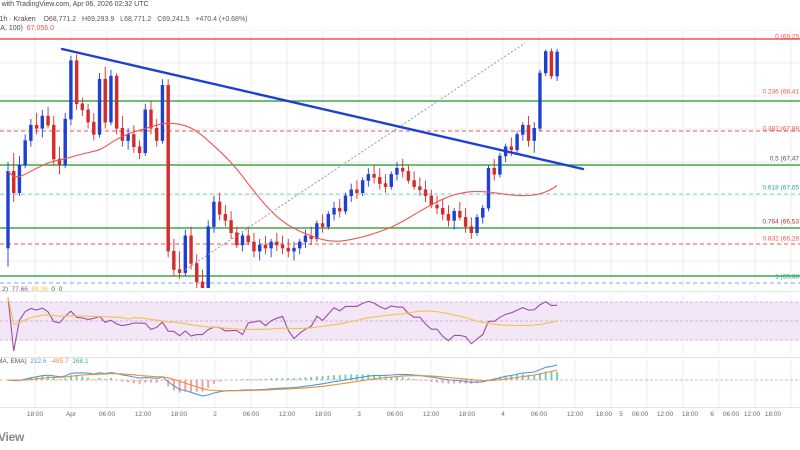  Describe the element at coordinates (4, 289) in the screenshot. I see `rsi-legend-label: MA, 14, 2)` at that location.